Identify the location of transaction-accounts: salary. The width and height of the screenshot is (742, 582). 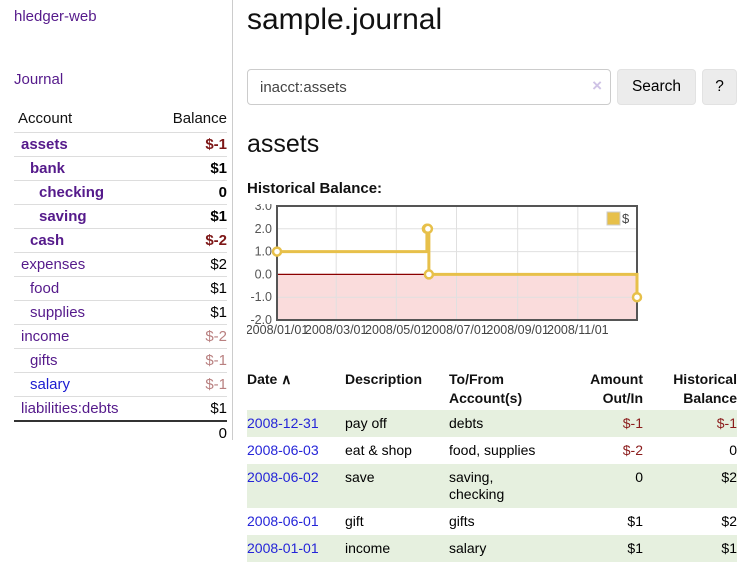
(468, 548).